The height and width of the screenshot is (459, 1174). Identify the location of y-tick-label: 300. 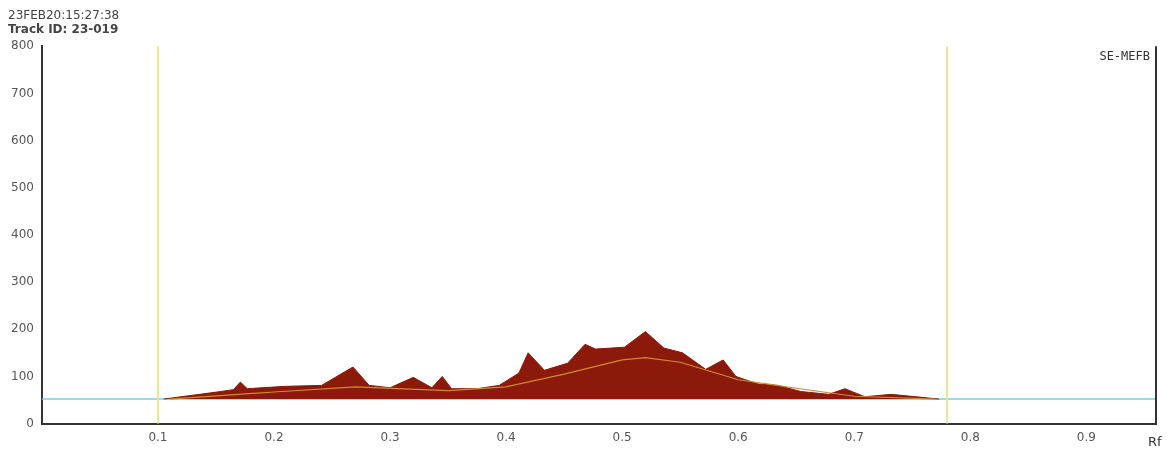
(22, 281).